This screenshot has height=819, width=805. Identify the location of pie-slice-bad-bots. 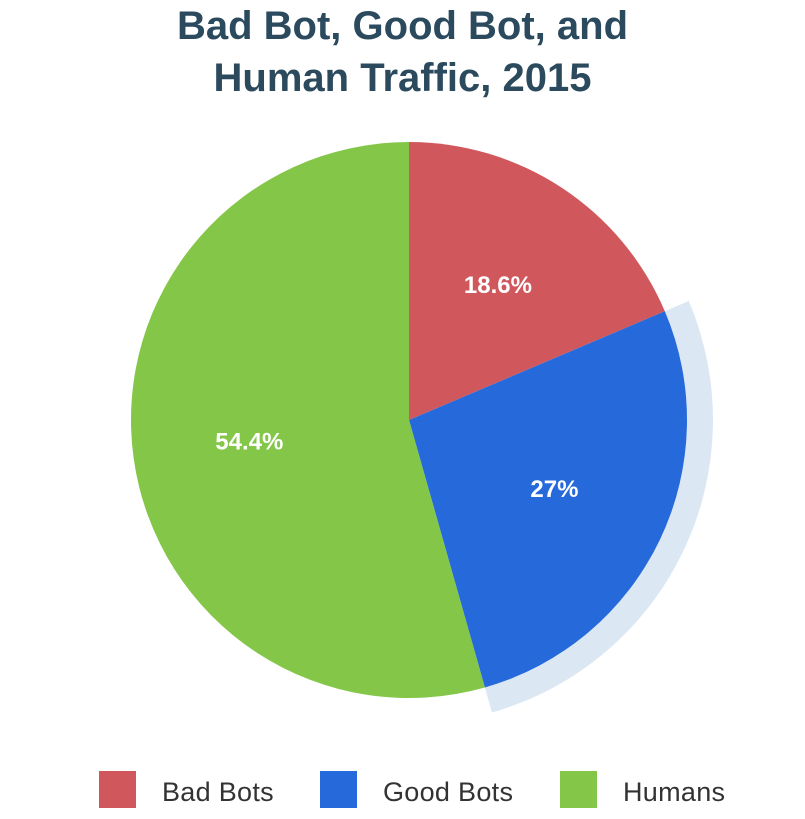
(537, 281).